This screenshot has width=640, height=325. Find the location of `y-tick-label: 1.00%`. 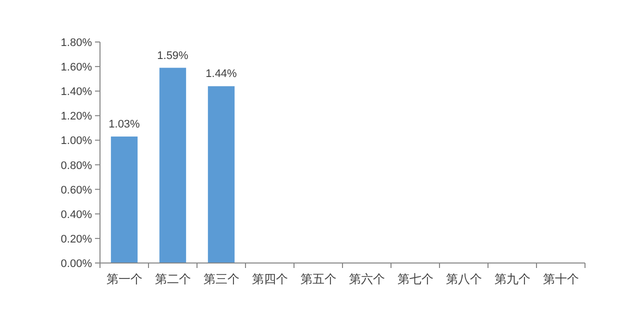

y-tick-label: 1.00% is located at coordinates (76, 141).